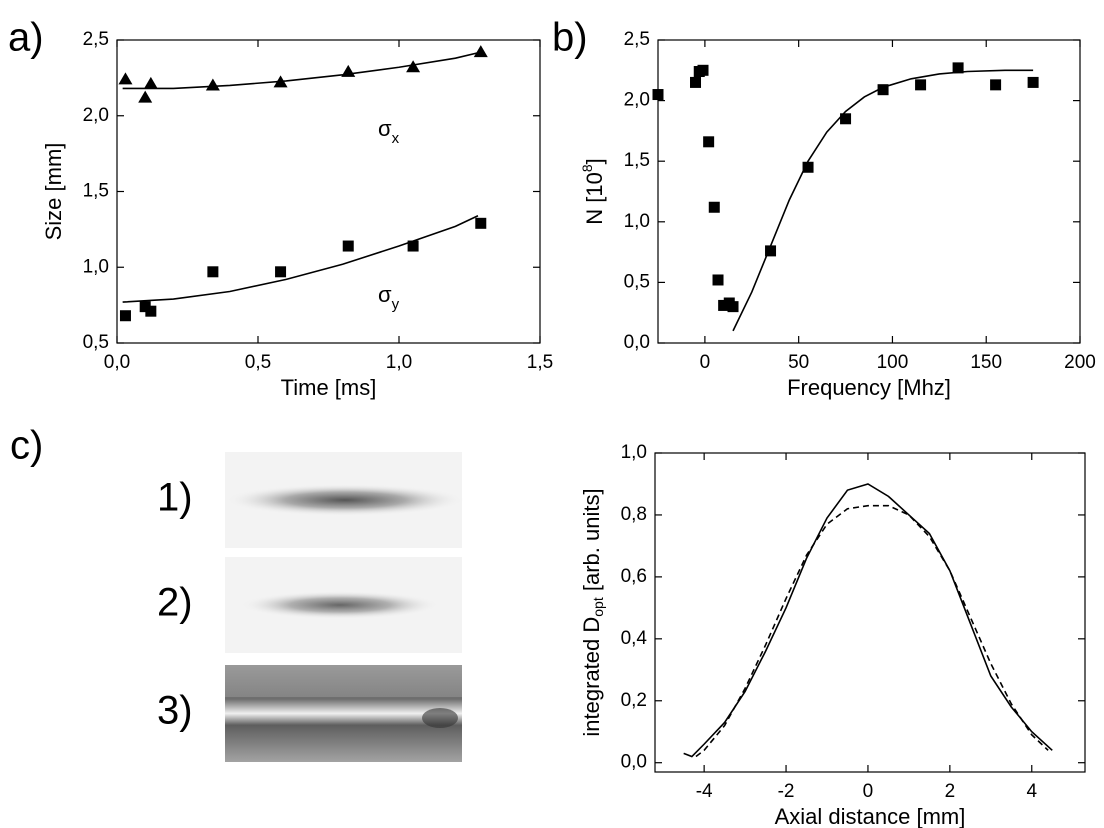 The image size is (1104, 828). What do you see at coordinates (598, 607) in the screenshot?
I see `y-axis-label-part: opt` at bounding box center [598, 607].